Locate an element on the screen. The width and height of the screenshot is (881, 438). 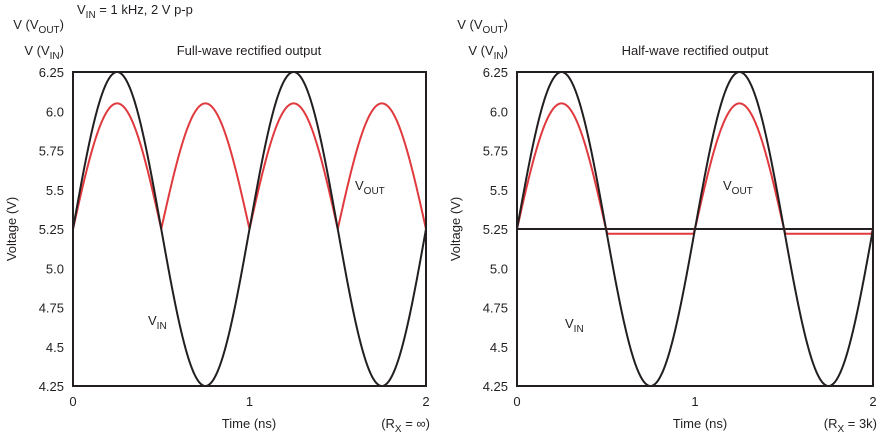
chart-title: Full-wave rectified output is located at coordinates (249, 50).